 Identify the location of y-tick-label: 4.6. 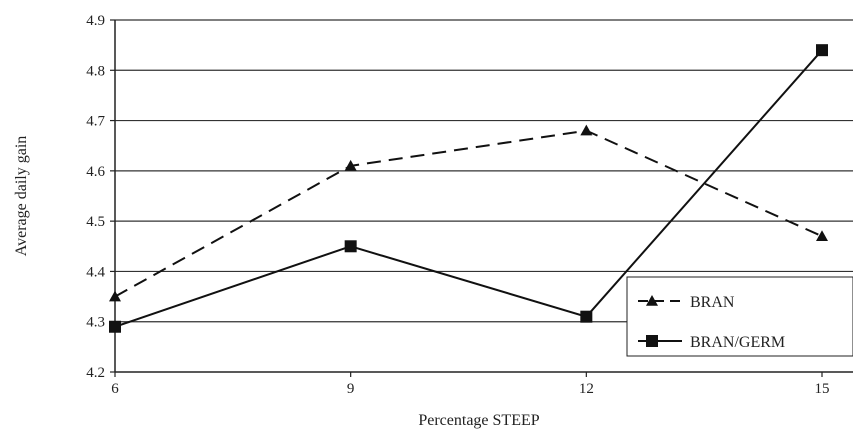
(95, 172).